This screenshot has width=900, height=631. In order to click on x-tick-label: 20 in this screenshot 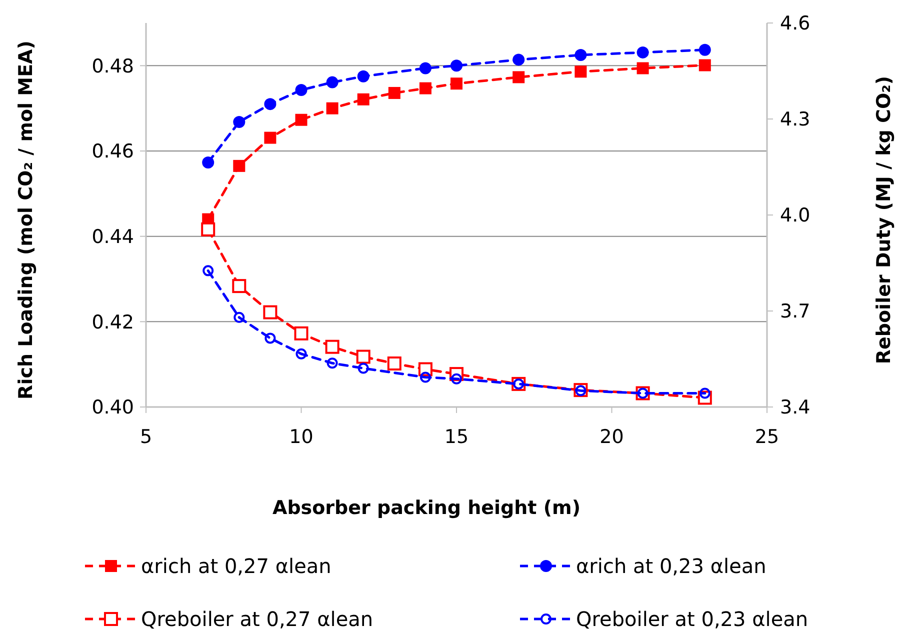, I will do `click(612, 437)`.